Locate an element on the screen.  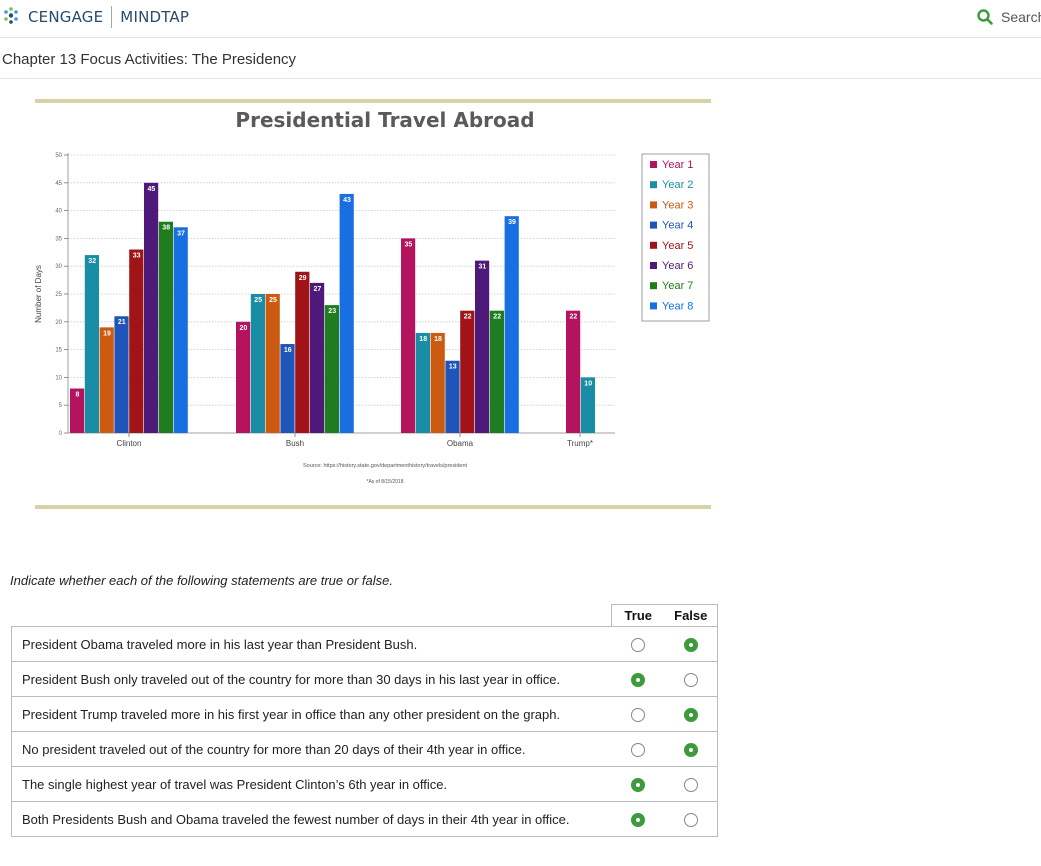
bar-value-label: 21 is located at coordinates (122, 322).